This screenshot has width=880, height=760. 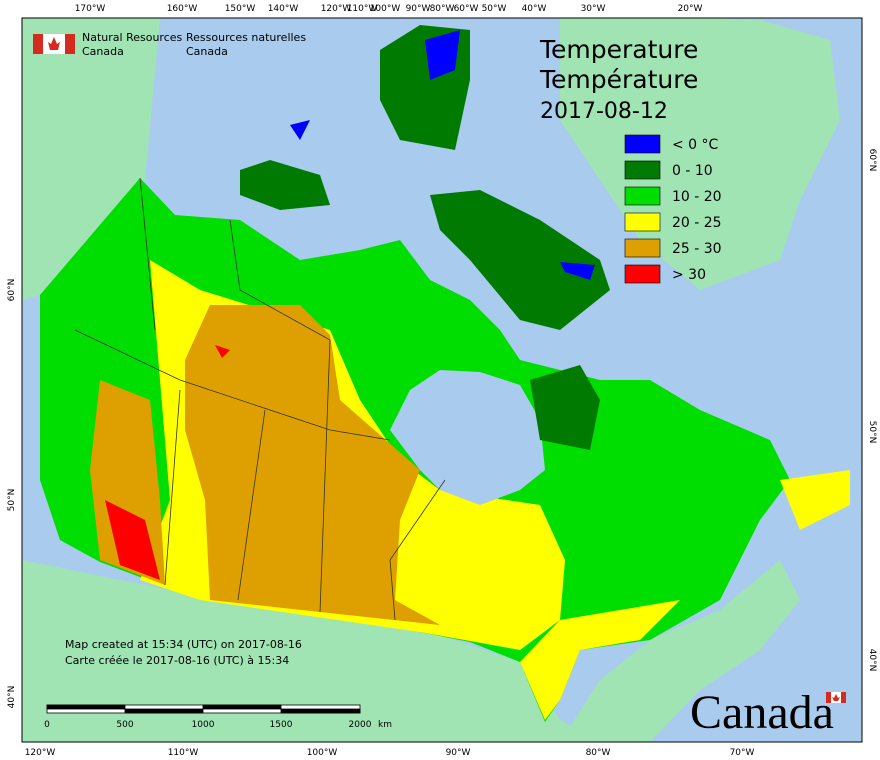 I want to click on graticule-label: 140°W, so click(x=283, y=9).